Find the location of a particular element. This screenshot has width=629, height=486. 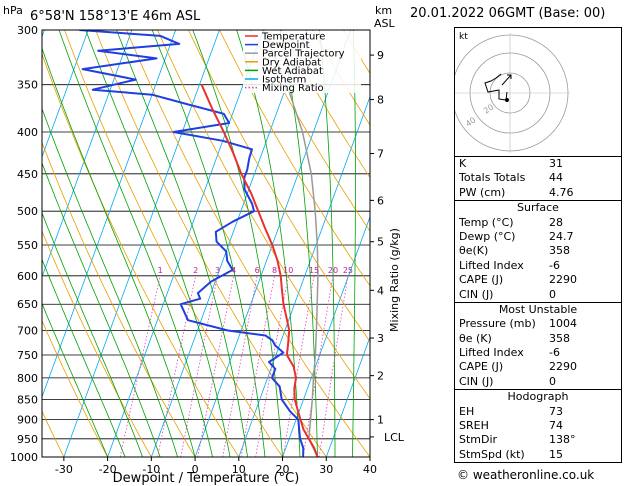

pressure-tick-label: 750 is located at coordinates (27, 355).